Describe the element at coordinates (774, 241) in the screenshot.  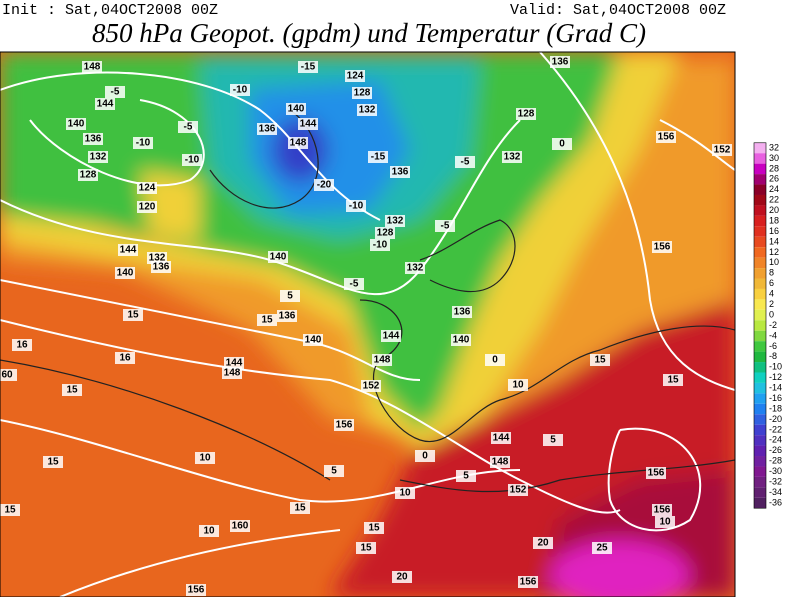
I see `colorbar-label: 14` at that location.